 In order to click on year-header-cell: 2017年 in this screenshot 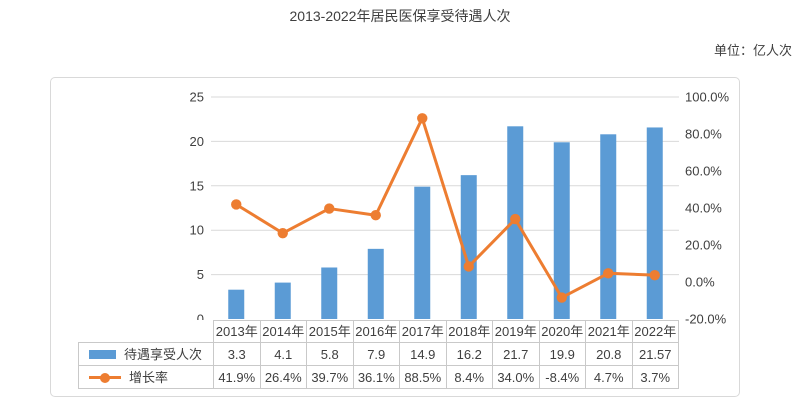, I will do `click(423, 331)`.